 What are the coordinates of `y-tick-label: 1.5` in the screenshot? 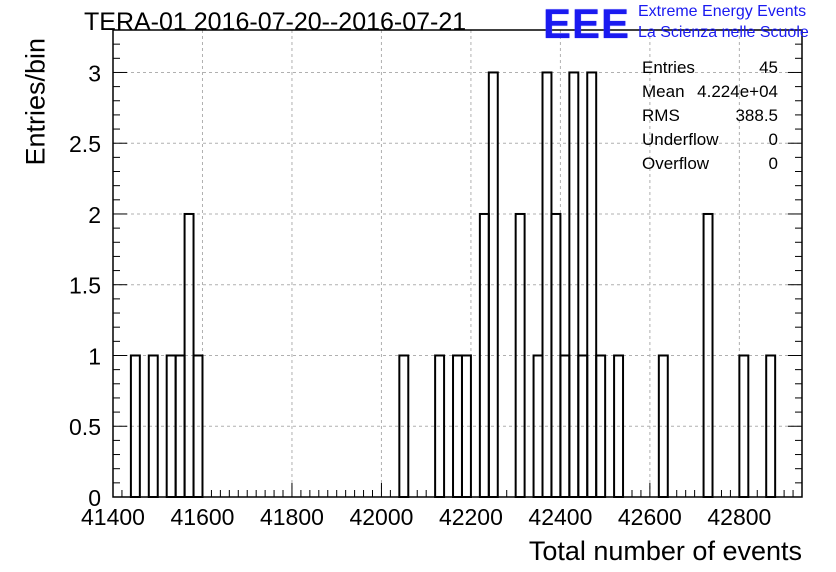 It's located at (85, 286).